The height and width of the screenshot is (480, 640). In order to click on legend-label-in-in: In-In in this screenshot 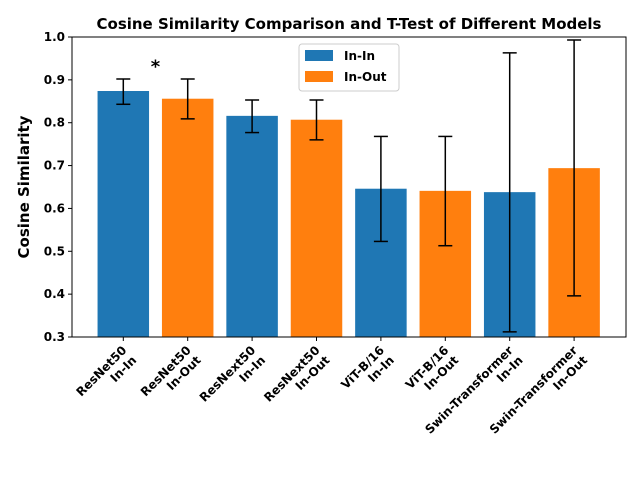, I will do `click(359, 56)`.